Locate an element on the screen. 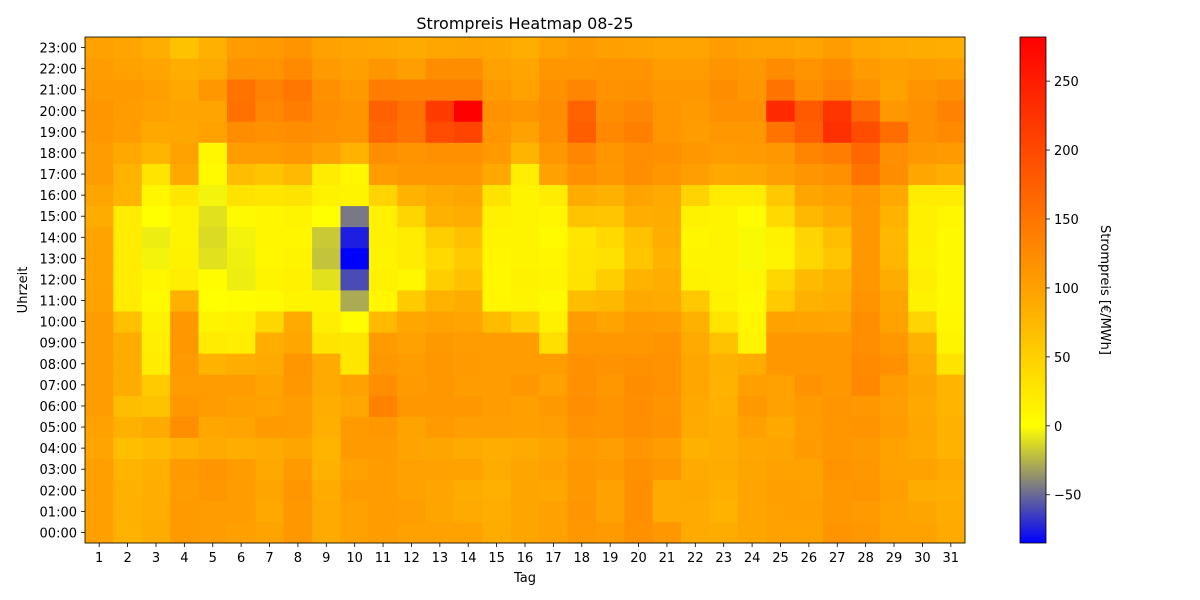  x-tick-label: 23 is located at coordinates (723, 558).